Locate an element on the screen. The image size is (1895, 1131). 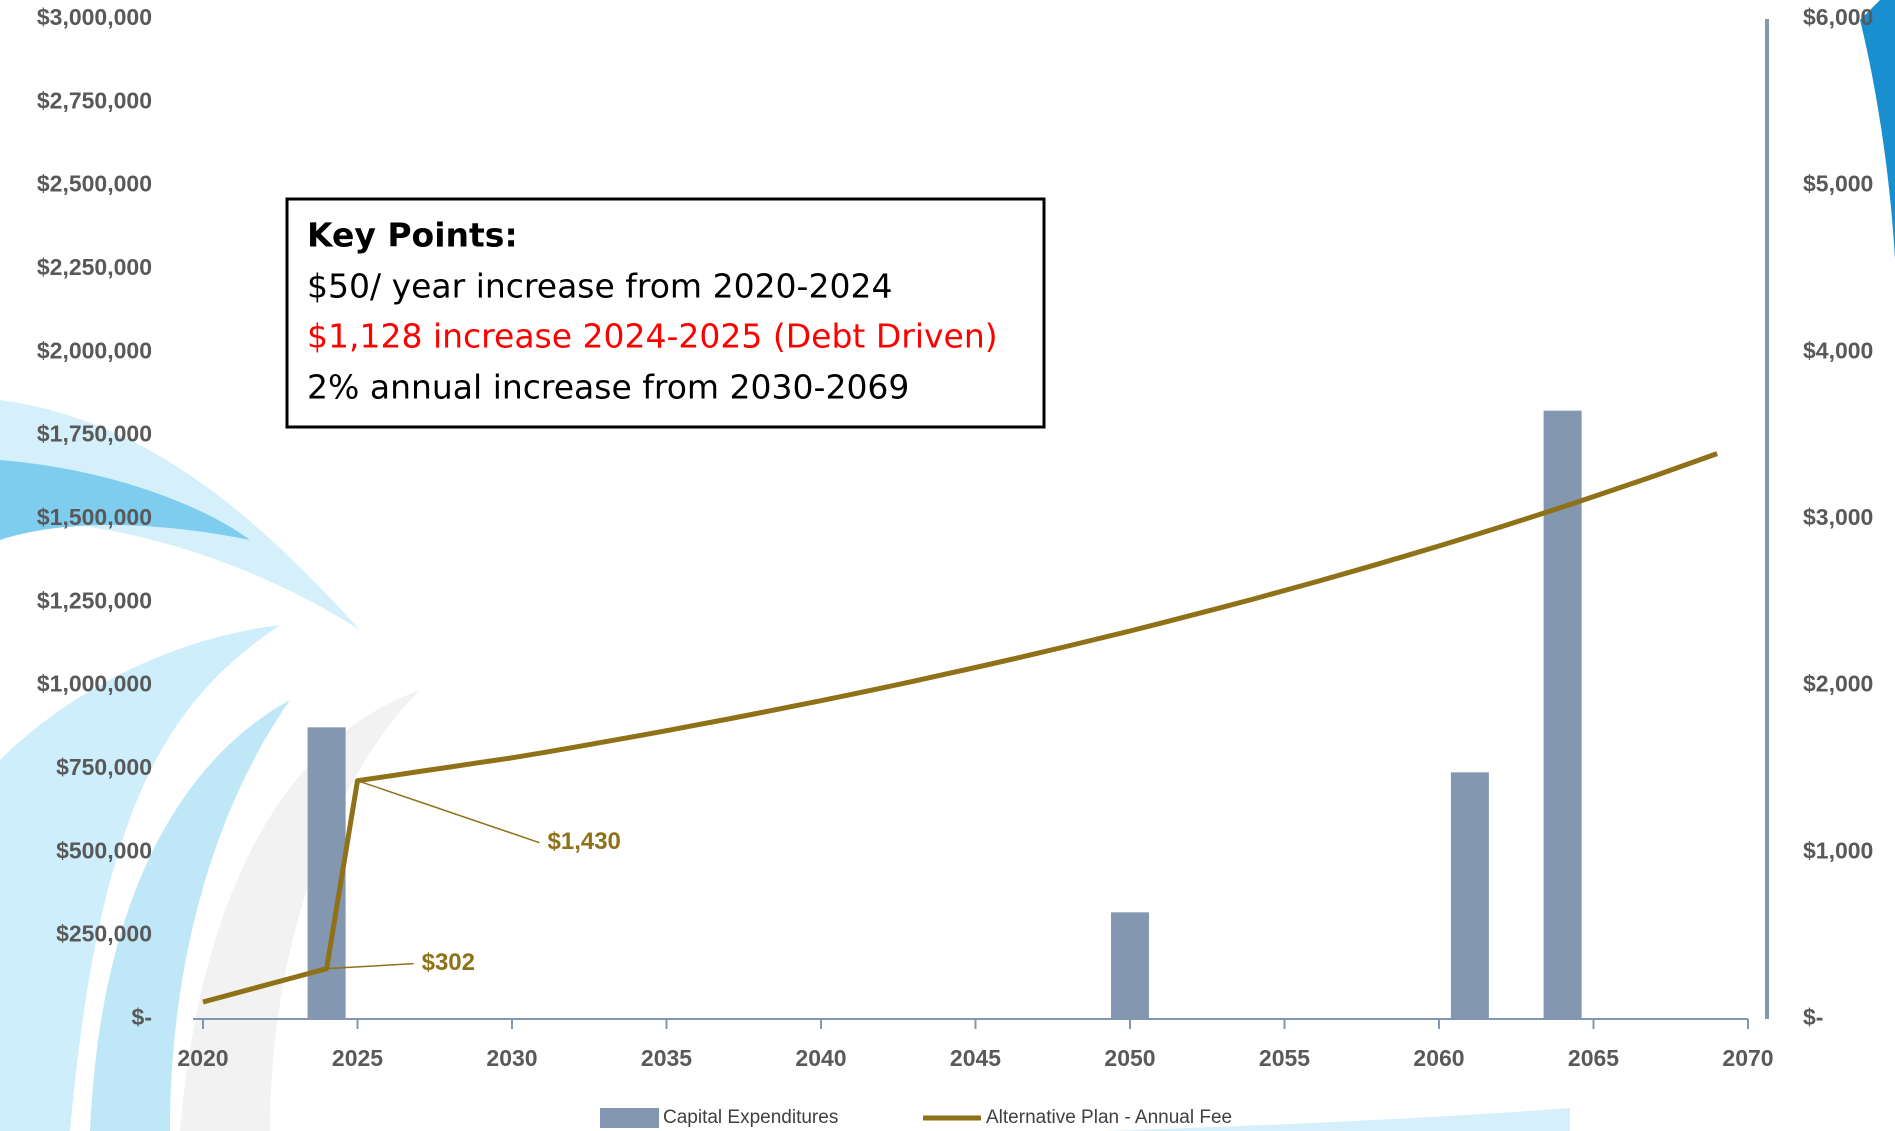
x-tick-label: 2040 is located at coordinates (820, 1058).